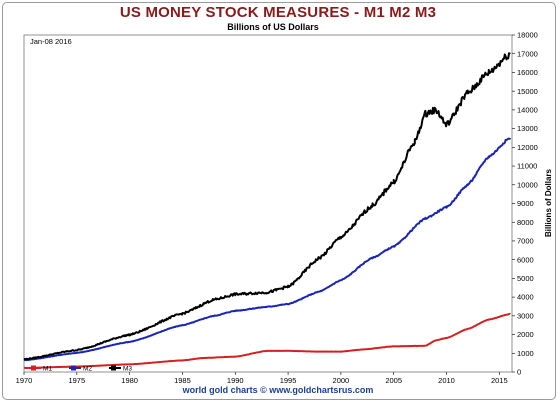 The image size is (560, 404). What do you see at coordinates (527, 147) in the screenshot?
I see `y-tick-label: 12000` at bounding box center [527, 147].